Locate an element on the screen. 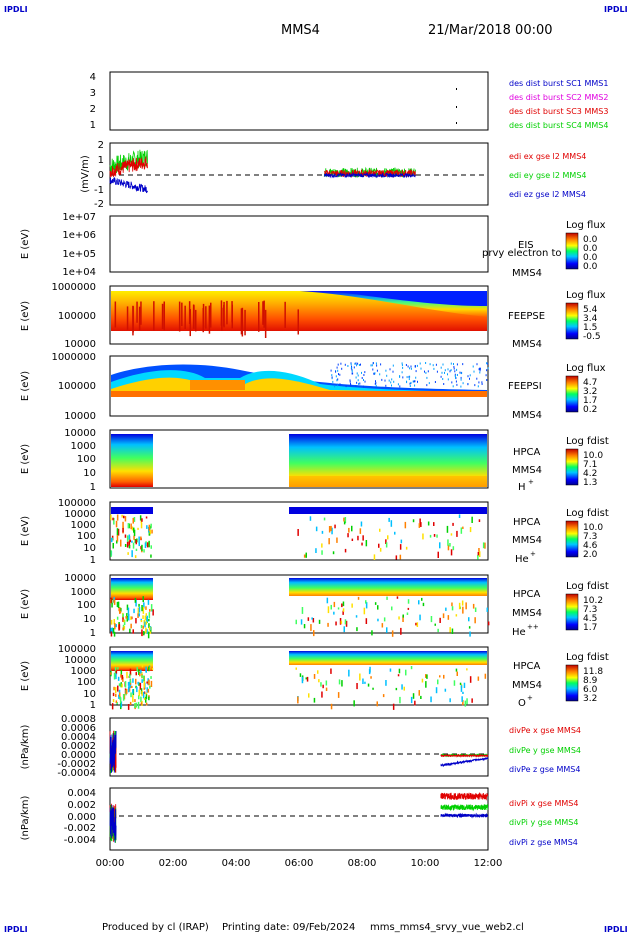  edi-ytick-2: 2 is located at coordinates (101, 145).